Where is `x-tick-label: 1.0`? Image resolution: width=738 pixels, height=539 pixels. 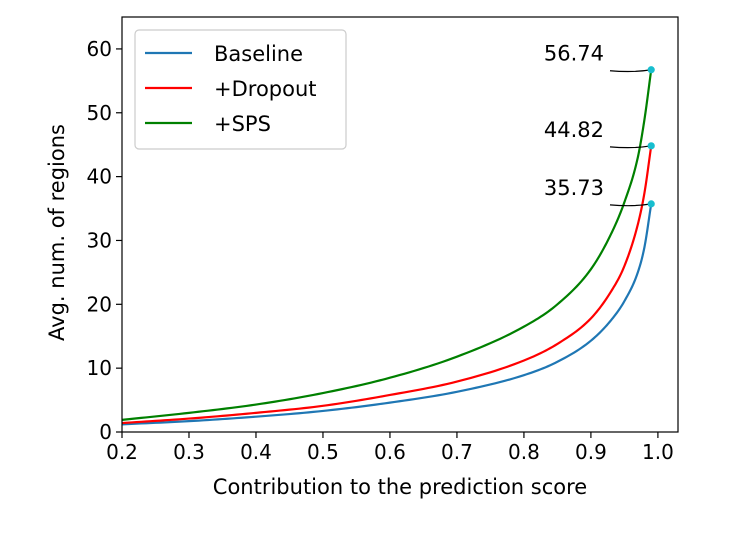
x-tick-label: 1.0 is located at coordinates (658, 452).